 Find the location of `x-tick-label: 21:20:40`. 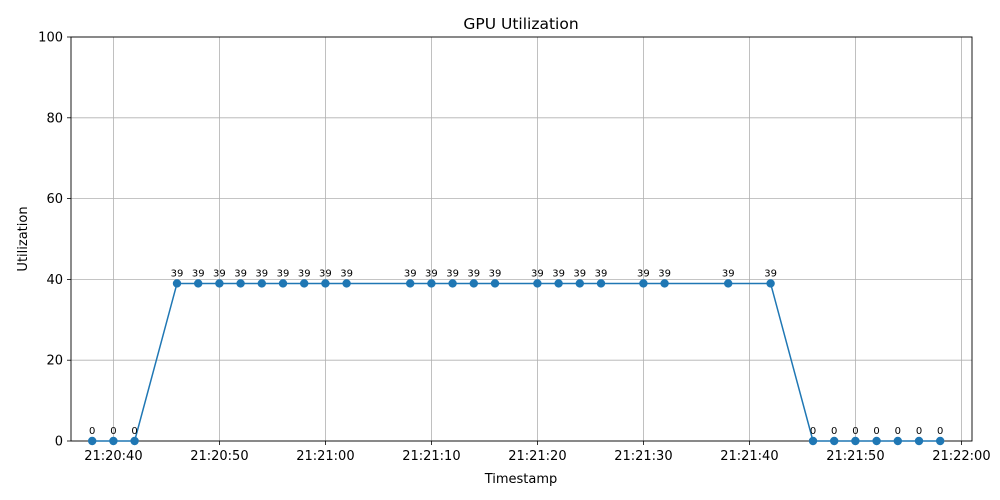

x-tick-label: 21:20:40 is located at coordinates (113, 456).